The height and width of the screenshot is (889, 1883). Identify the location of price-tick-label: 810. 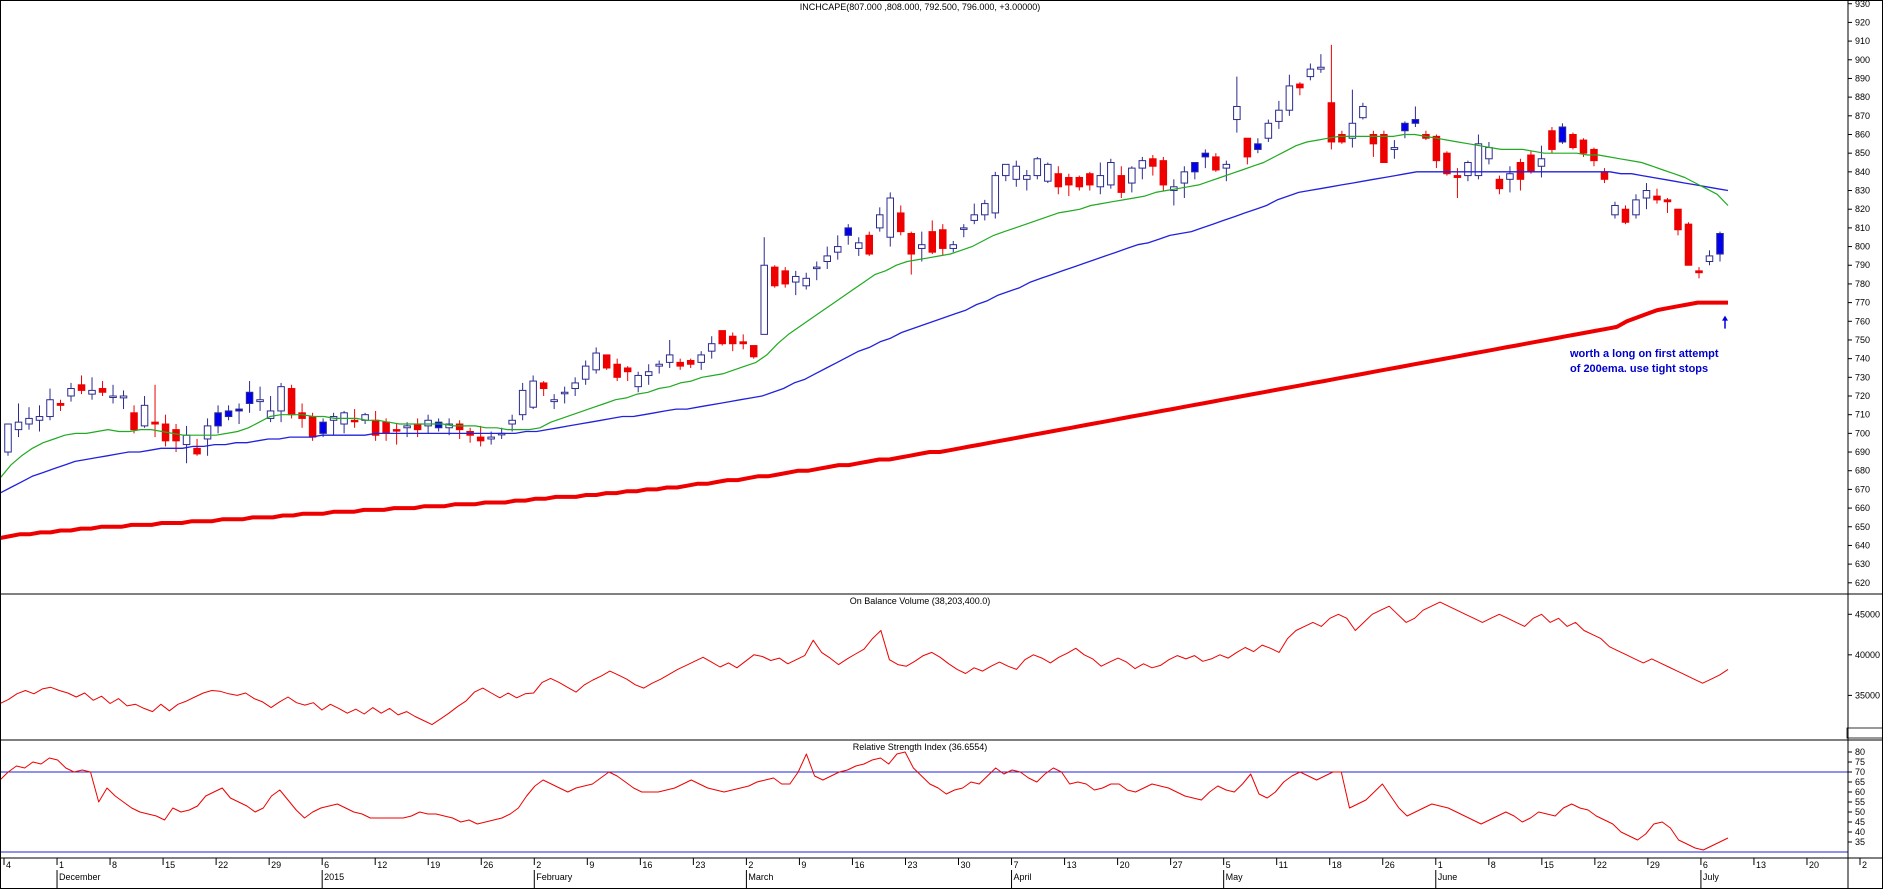
(1862, 228).